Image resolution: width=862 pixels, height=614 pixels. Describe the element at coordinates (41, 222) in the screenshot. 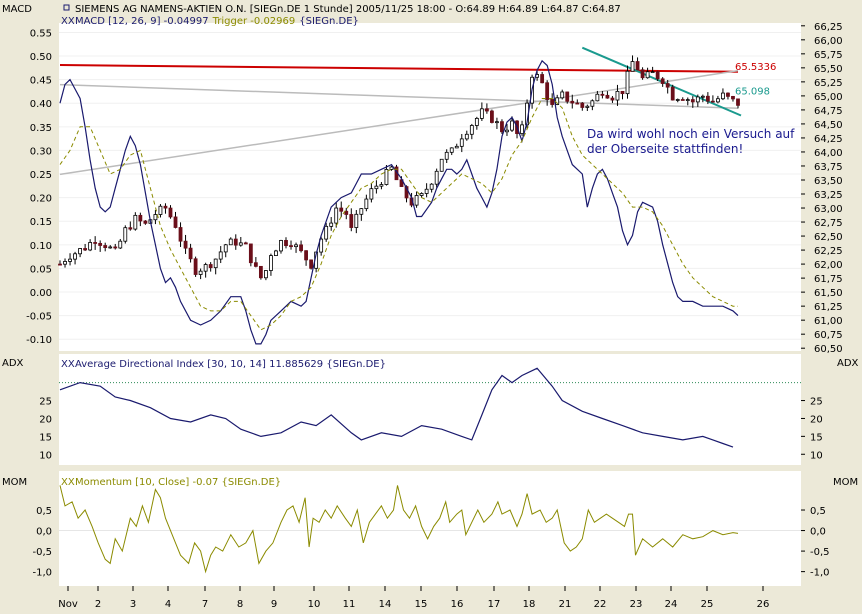

I see `left-tick-label: 0.15` at that location.